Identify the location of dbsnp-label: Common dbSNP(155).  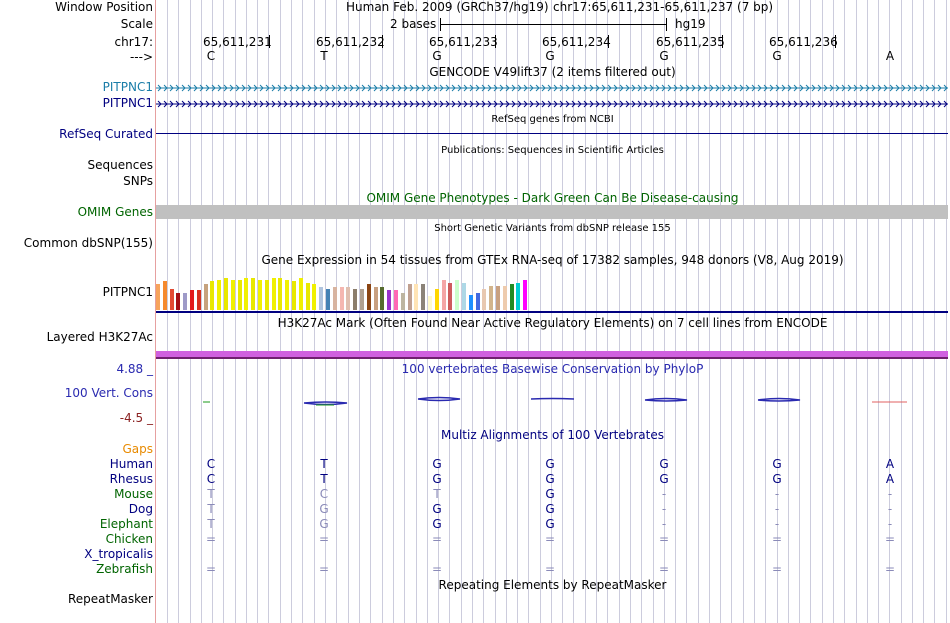
(88, 243).